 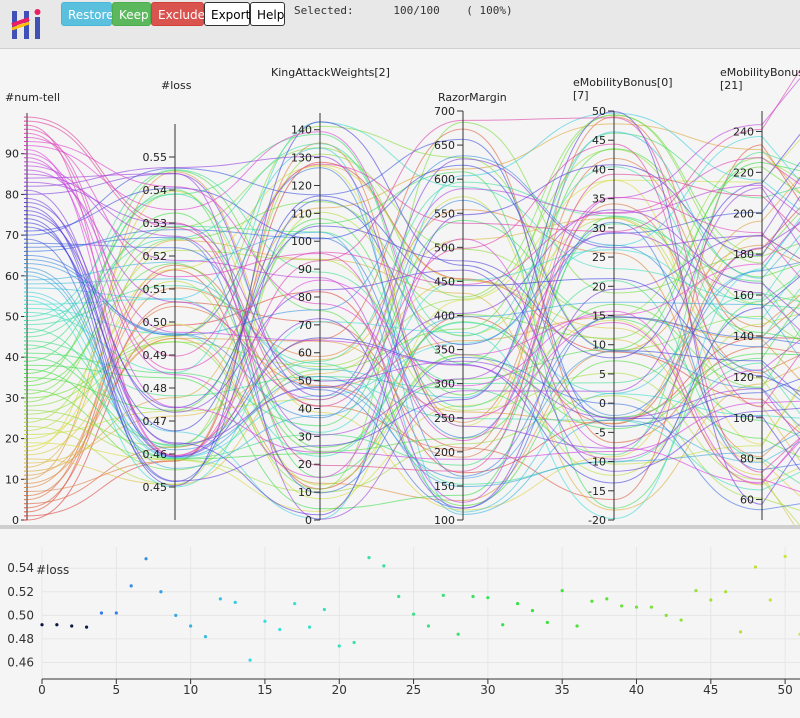 I want to click on axis-tick-label: 130, so click(x=301, y=158).